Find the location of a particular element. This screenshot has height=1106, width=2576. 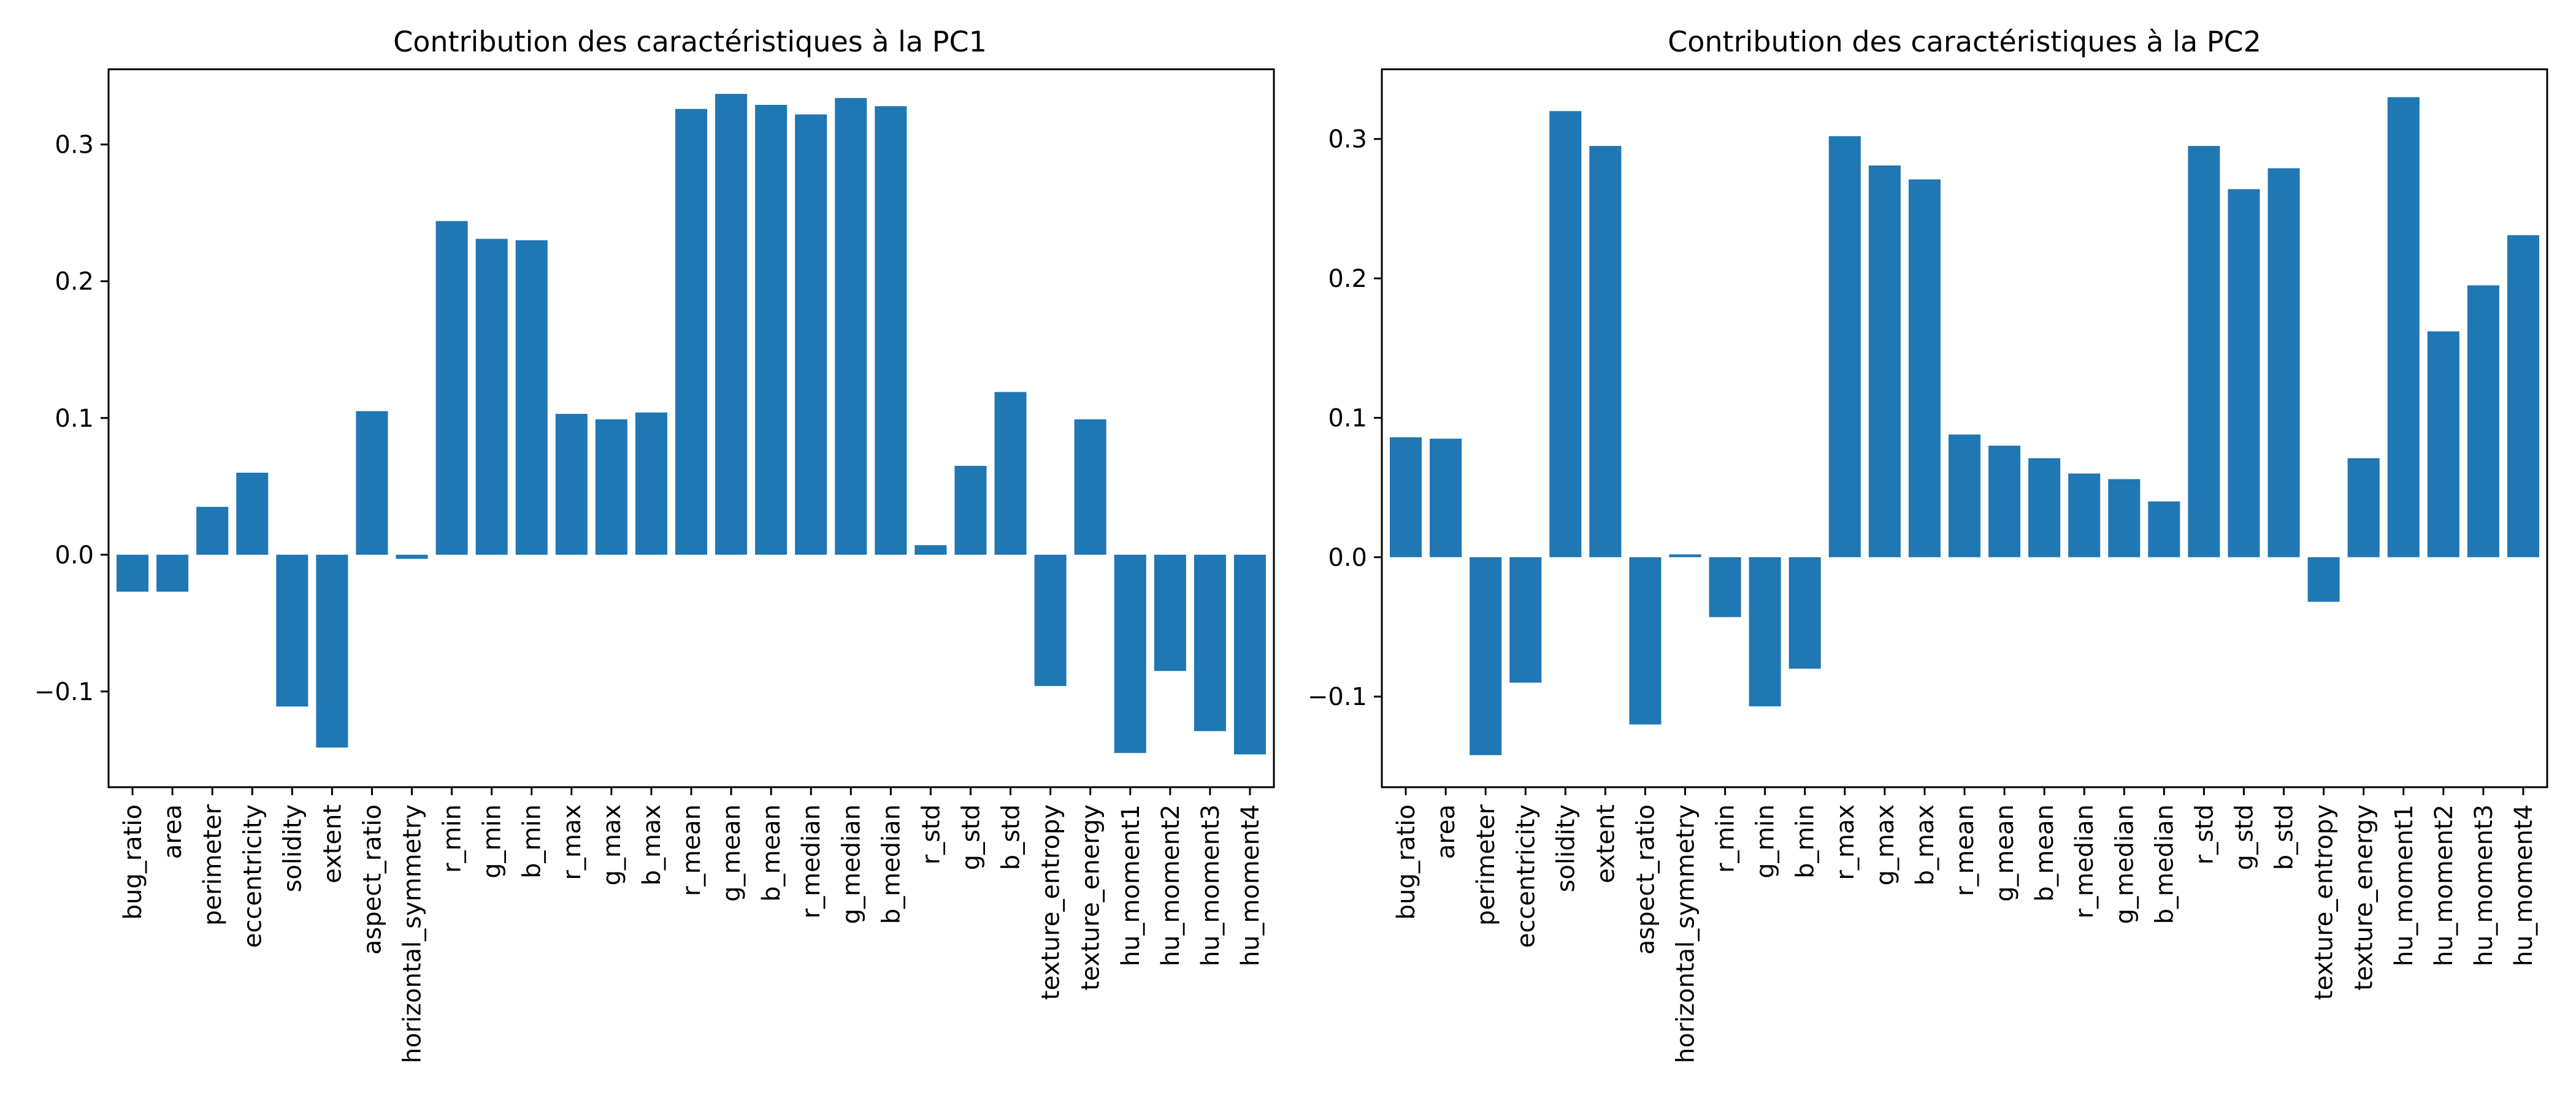

x-tick-label-area: area is located at coordinates (1446, 831).